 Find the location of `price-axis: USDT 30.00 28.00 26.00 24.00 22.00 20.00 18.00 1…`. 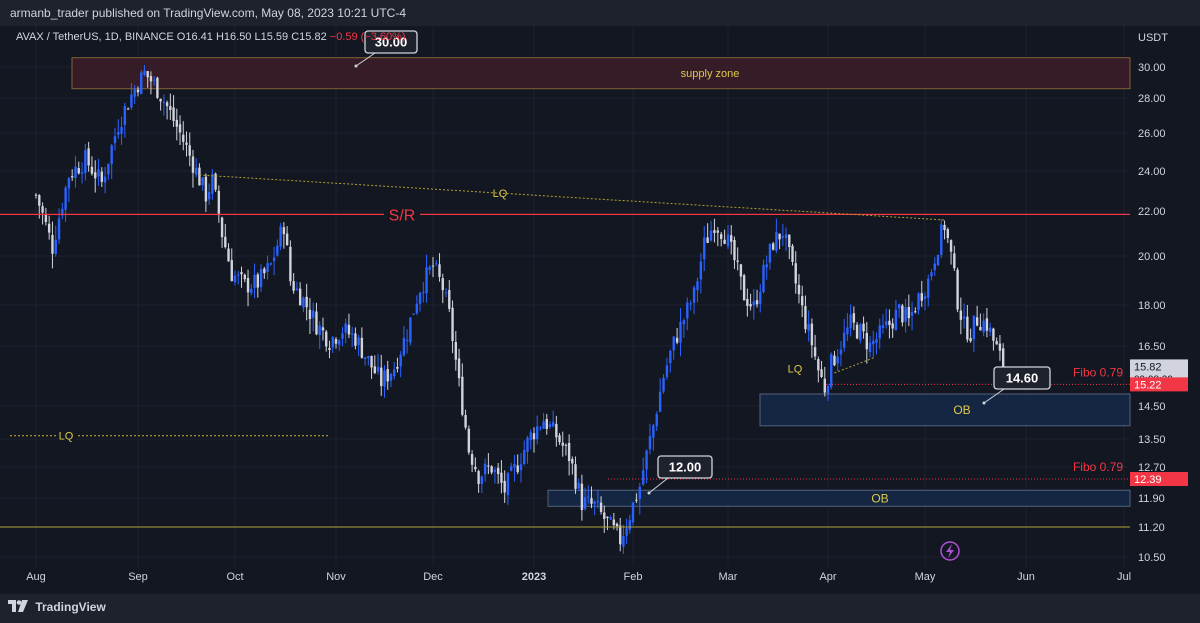

price-axis: USDT 30.00 28.00 26.00 24.00 22.00 20.00 18.00 1… is located at coordinates (1153, 298).